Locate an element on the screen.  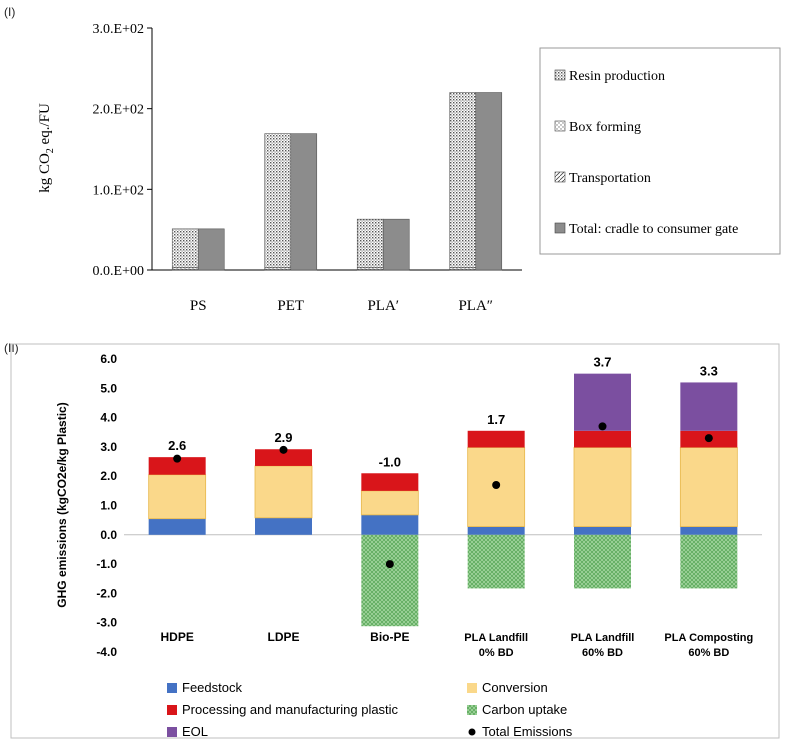
panel-1-x-tick-label: PS is located at coordinates (198, 306).